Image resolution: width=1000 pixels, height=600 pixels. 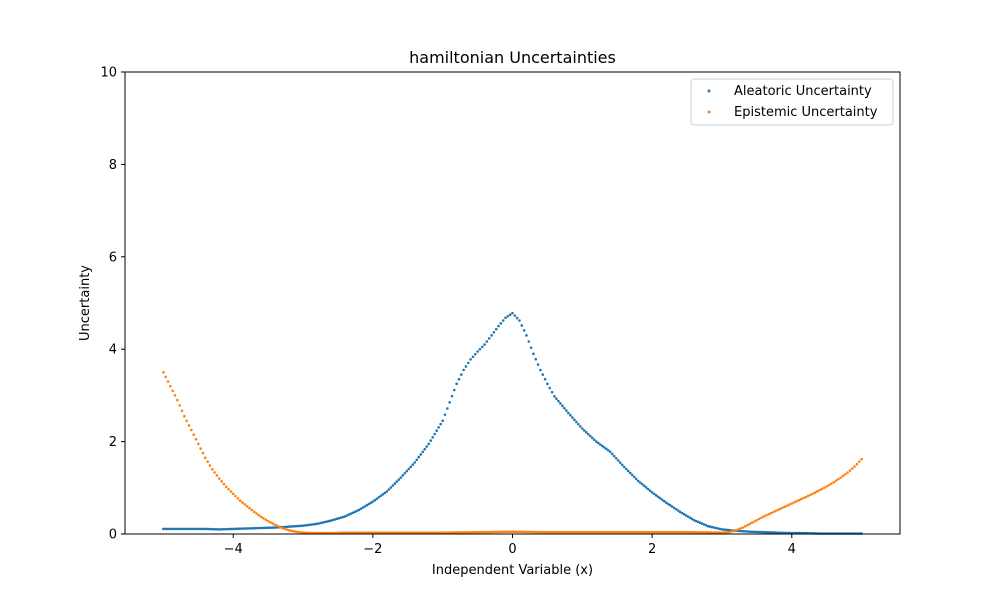 I want to click on legend-marker-epistemic, so click(x=709, y=112).